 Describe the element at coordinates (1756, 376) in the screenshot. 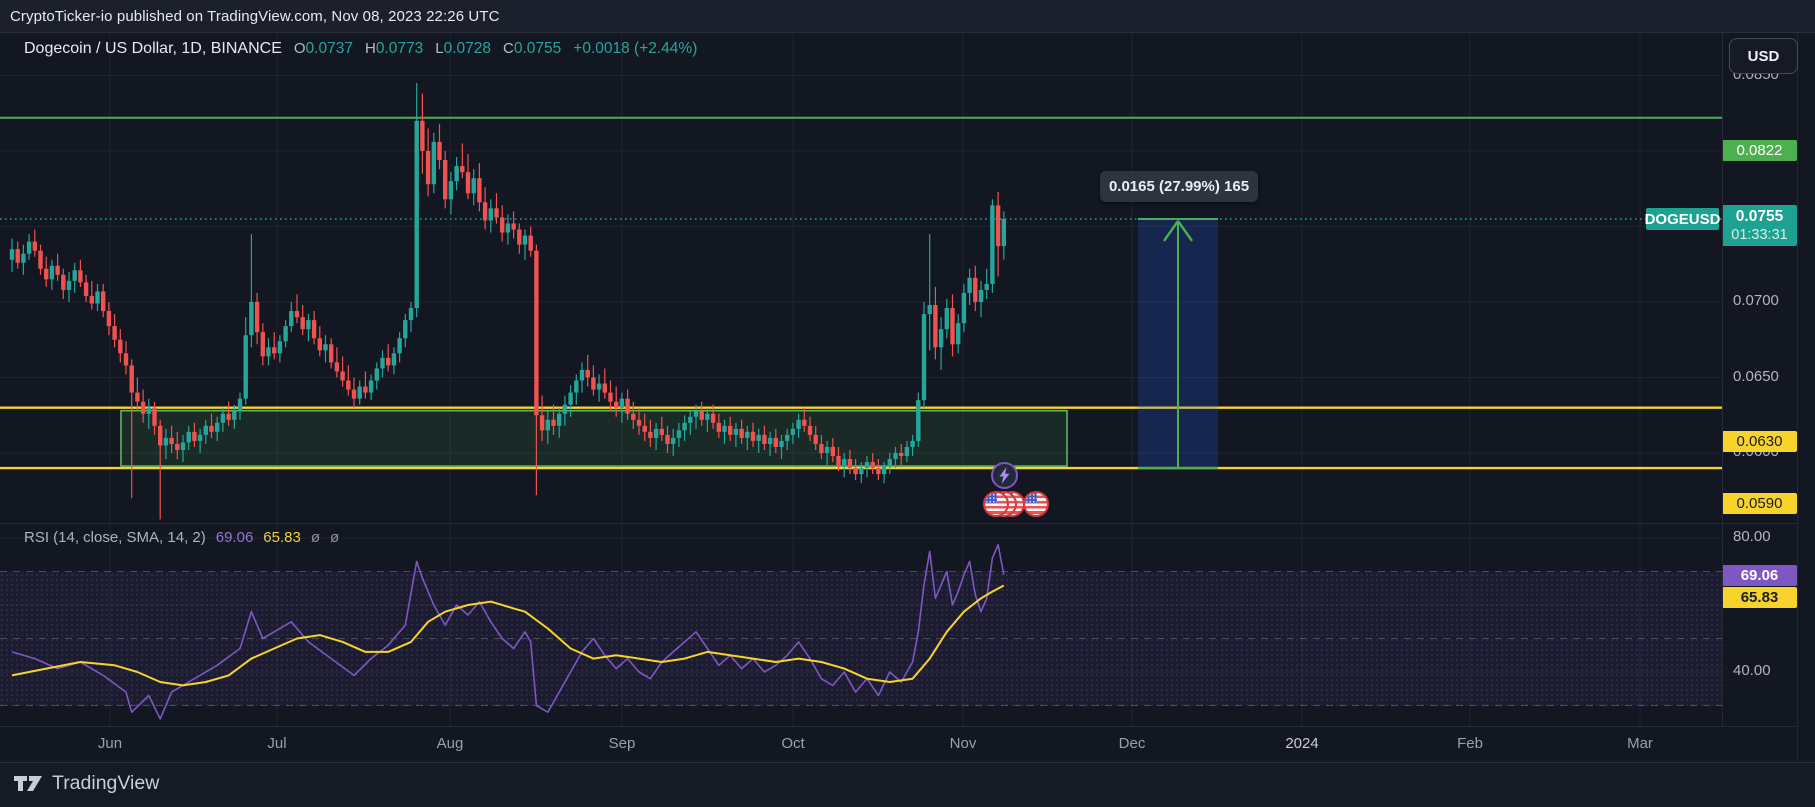

I see `price-tick-label: 0.0650` at that location.